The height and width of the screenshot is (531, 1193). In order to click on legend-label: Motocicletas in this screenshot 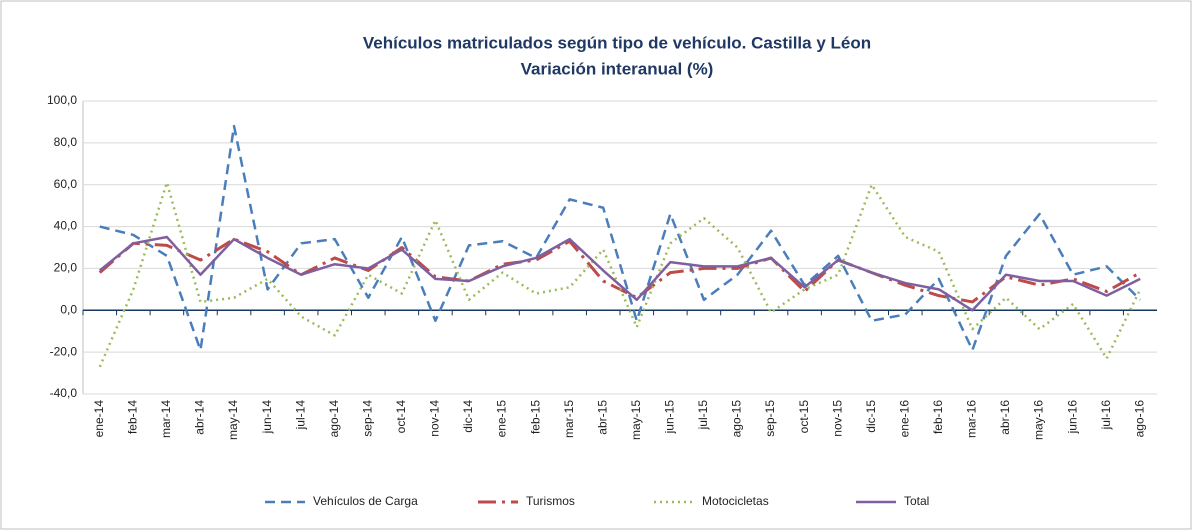, I will do `click(735, 501)`.